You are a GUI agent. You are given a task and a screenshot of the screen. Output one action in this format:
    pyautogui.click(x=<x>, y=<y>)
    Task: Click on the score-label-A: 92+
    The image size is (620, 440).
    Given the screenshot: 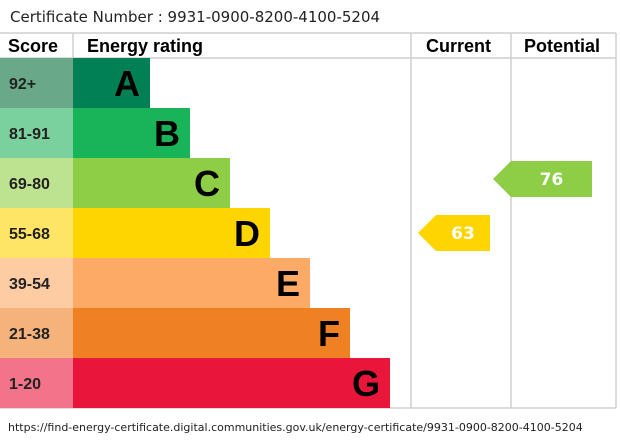 What is the action you would take?
    pyautogui.click(x=22, y=84)
    